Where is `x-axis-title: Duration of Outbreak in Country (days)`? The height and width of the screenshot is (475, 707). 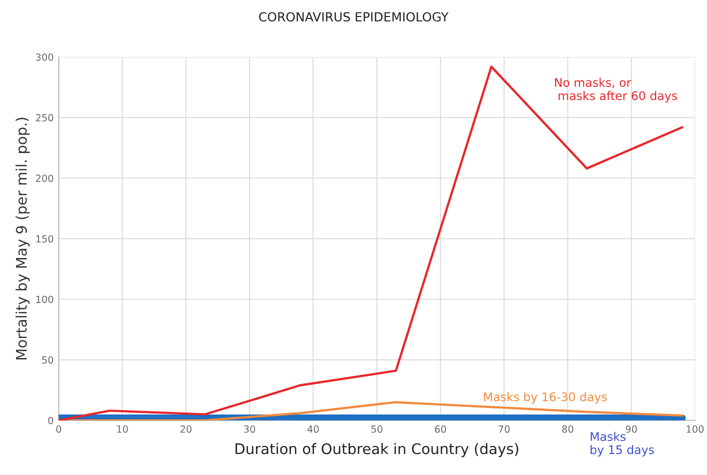 x-axis-title: Duration of Outbreak in Country (days) is located at coordinates (377, 450).